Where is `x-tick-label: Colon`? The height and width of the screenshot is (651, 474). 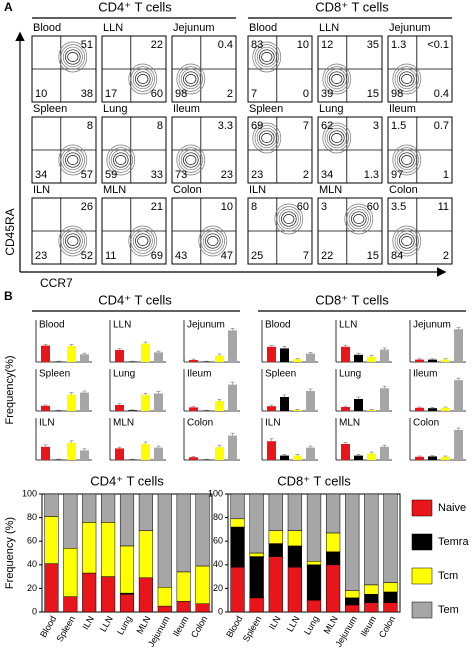
x-tick-label: Colon is located at coordinates (199, 626).